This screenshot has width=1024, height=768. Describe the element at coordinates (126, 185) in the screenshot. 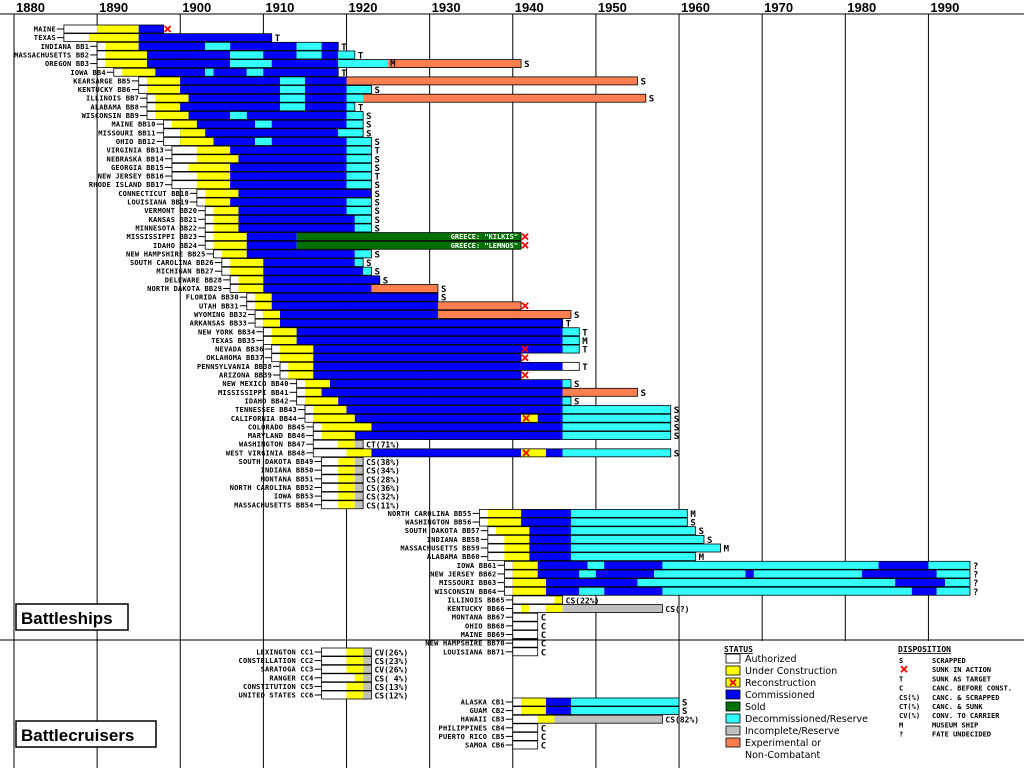

I see `ship-name: RHODE ISLAND BB17` at that location.